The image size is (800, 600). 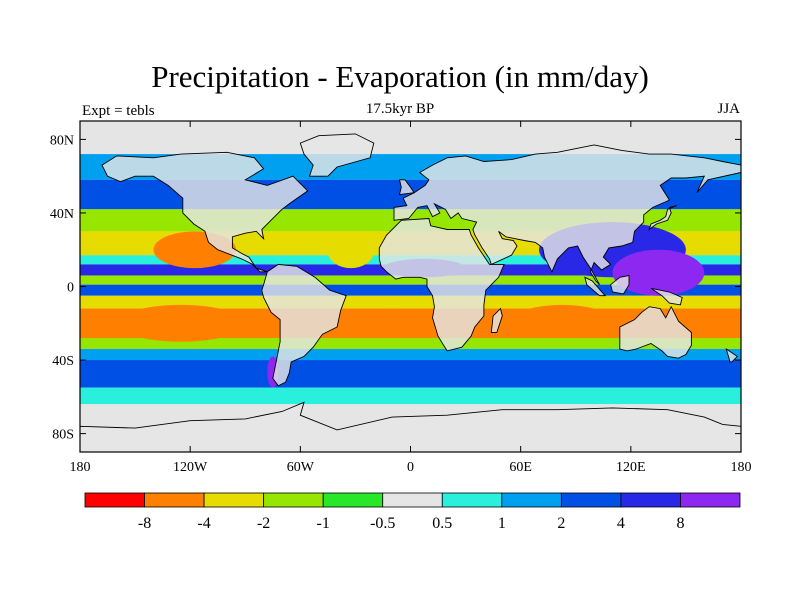 What do you see at coordinates (502, 523) in the screenshot?
I see `colorbar-label: 1` at bounding box center [502, 523].